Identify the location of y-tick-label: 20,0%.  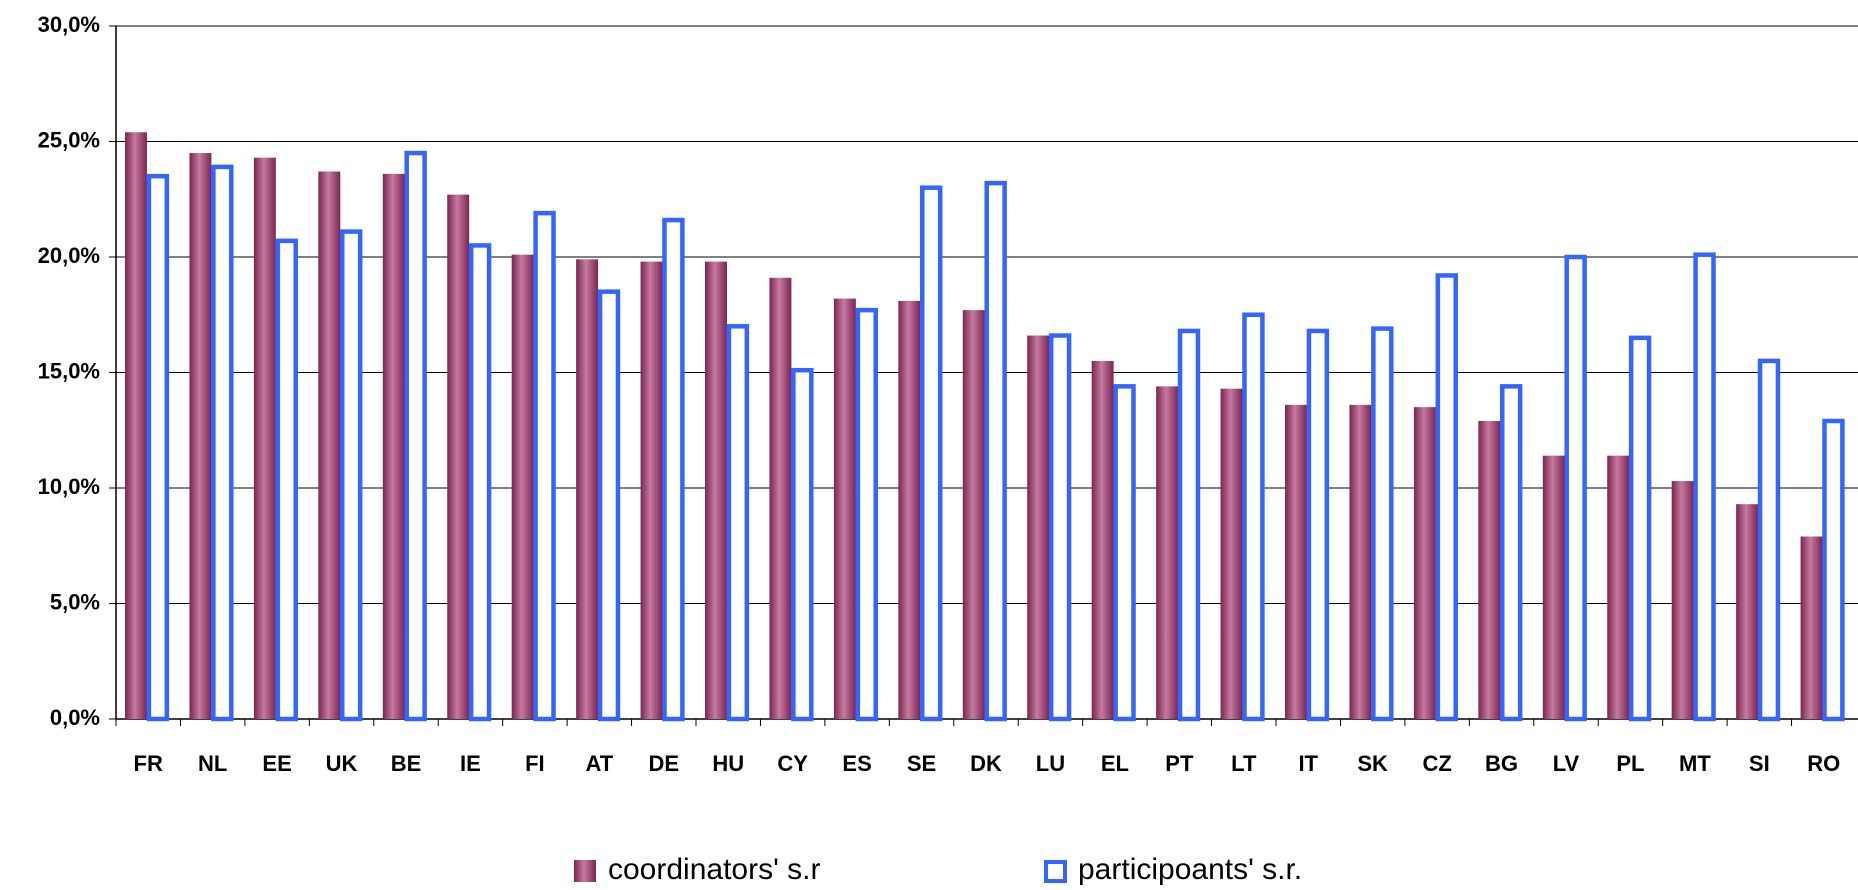
(69, 255).